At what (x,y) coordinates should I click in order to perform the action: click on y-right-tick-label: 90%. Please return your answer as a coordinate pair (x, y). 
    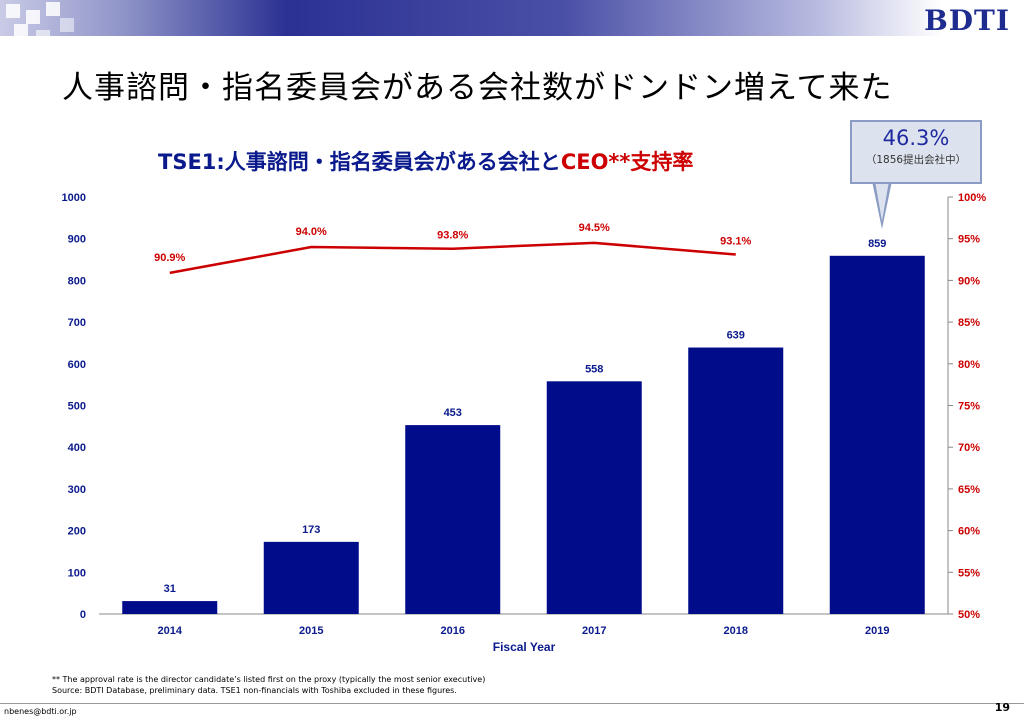
    Looking at the image, I should click on (969, 281).